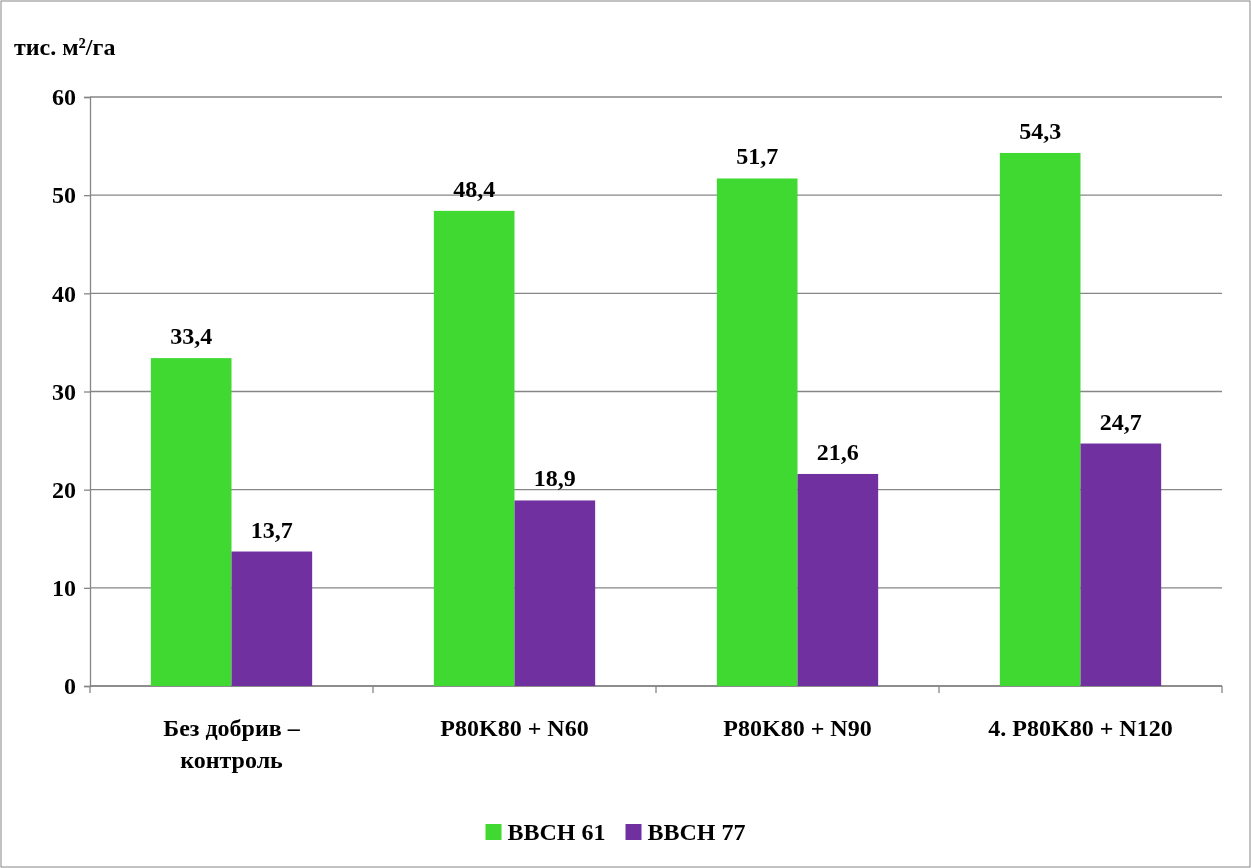  I want to click on x-tick-label: Без добрив – контроль, so click(232, 744).